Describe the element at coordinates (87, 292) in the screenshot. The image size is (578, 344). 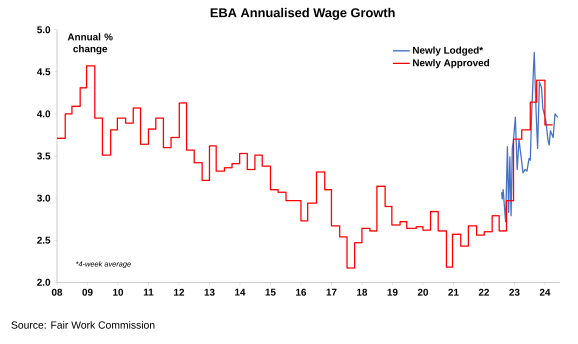
I see `x-tick-label: 09` at that location.